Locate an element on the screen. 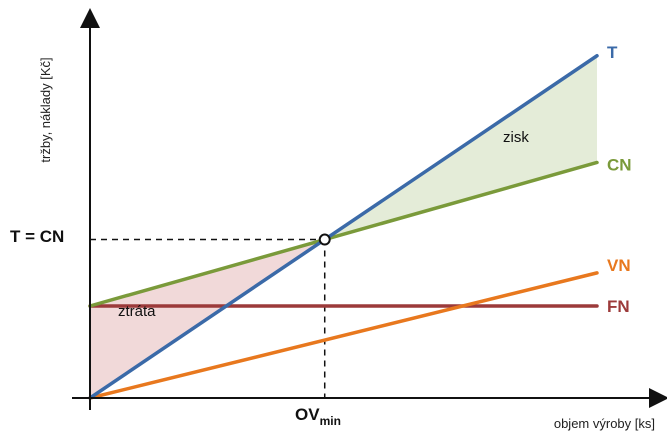  series-label-cn: CN is located at coordinates (619, 164).